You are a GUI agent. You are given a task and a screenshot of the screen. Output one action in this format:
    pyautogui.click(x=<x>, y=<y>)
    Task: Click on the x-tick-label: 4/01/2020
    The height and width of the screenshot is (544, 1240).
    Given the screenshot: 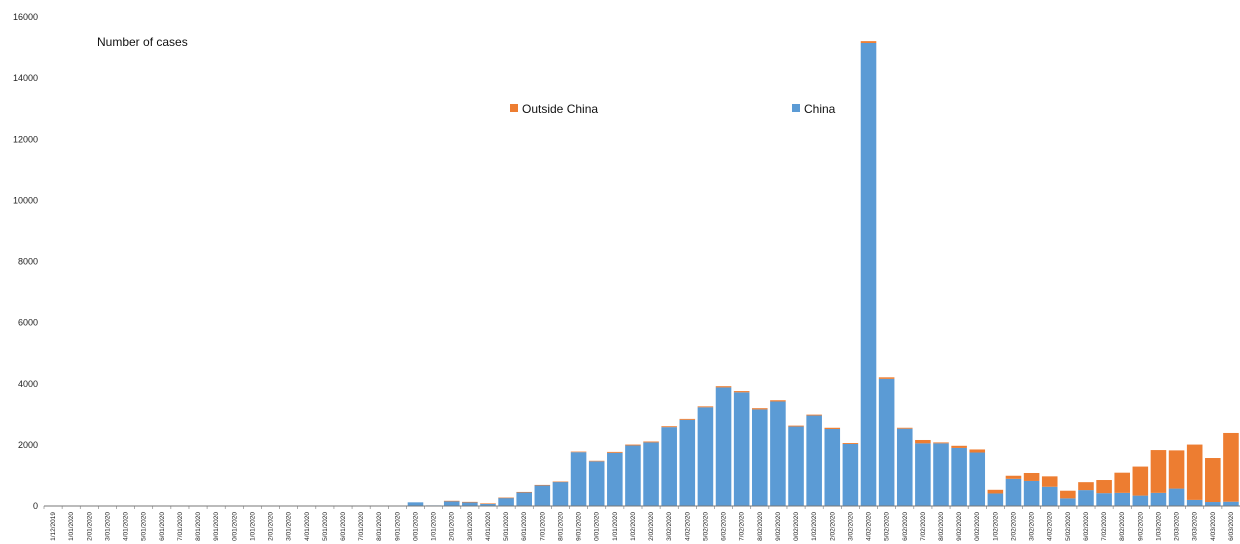 What is the action you would take?
    pyautogui.click(x=126, y=526)
    